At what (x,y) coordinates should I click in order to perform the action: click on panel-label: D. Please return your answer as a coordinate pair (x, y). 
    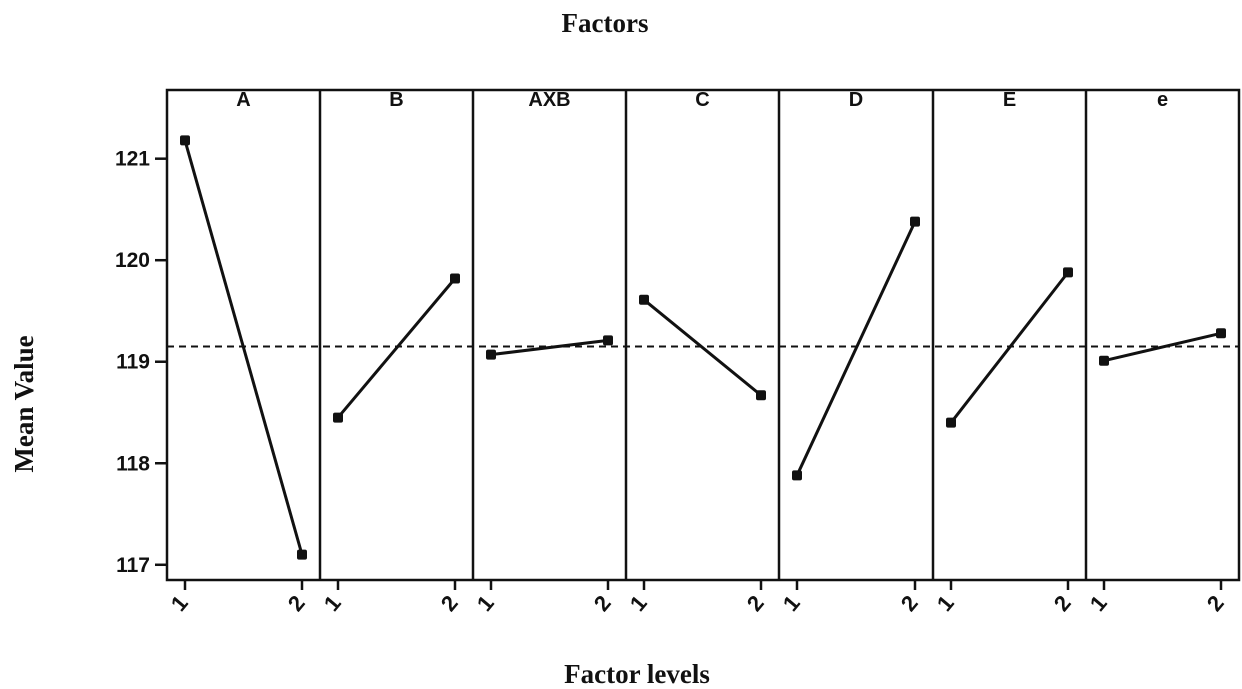
    Looking at the image, I should click on (856, 100).